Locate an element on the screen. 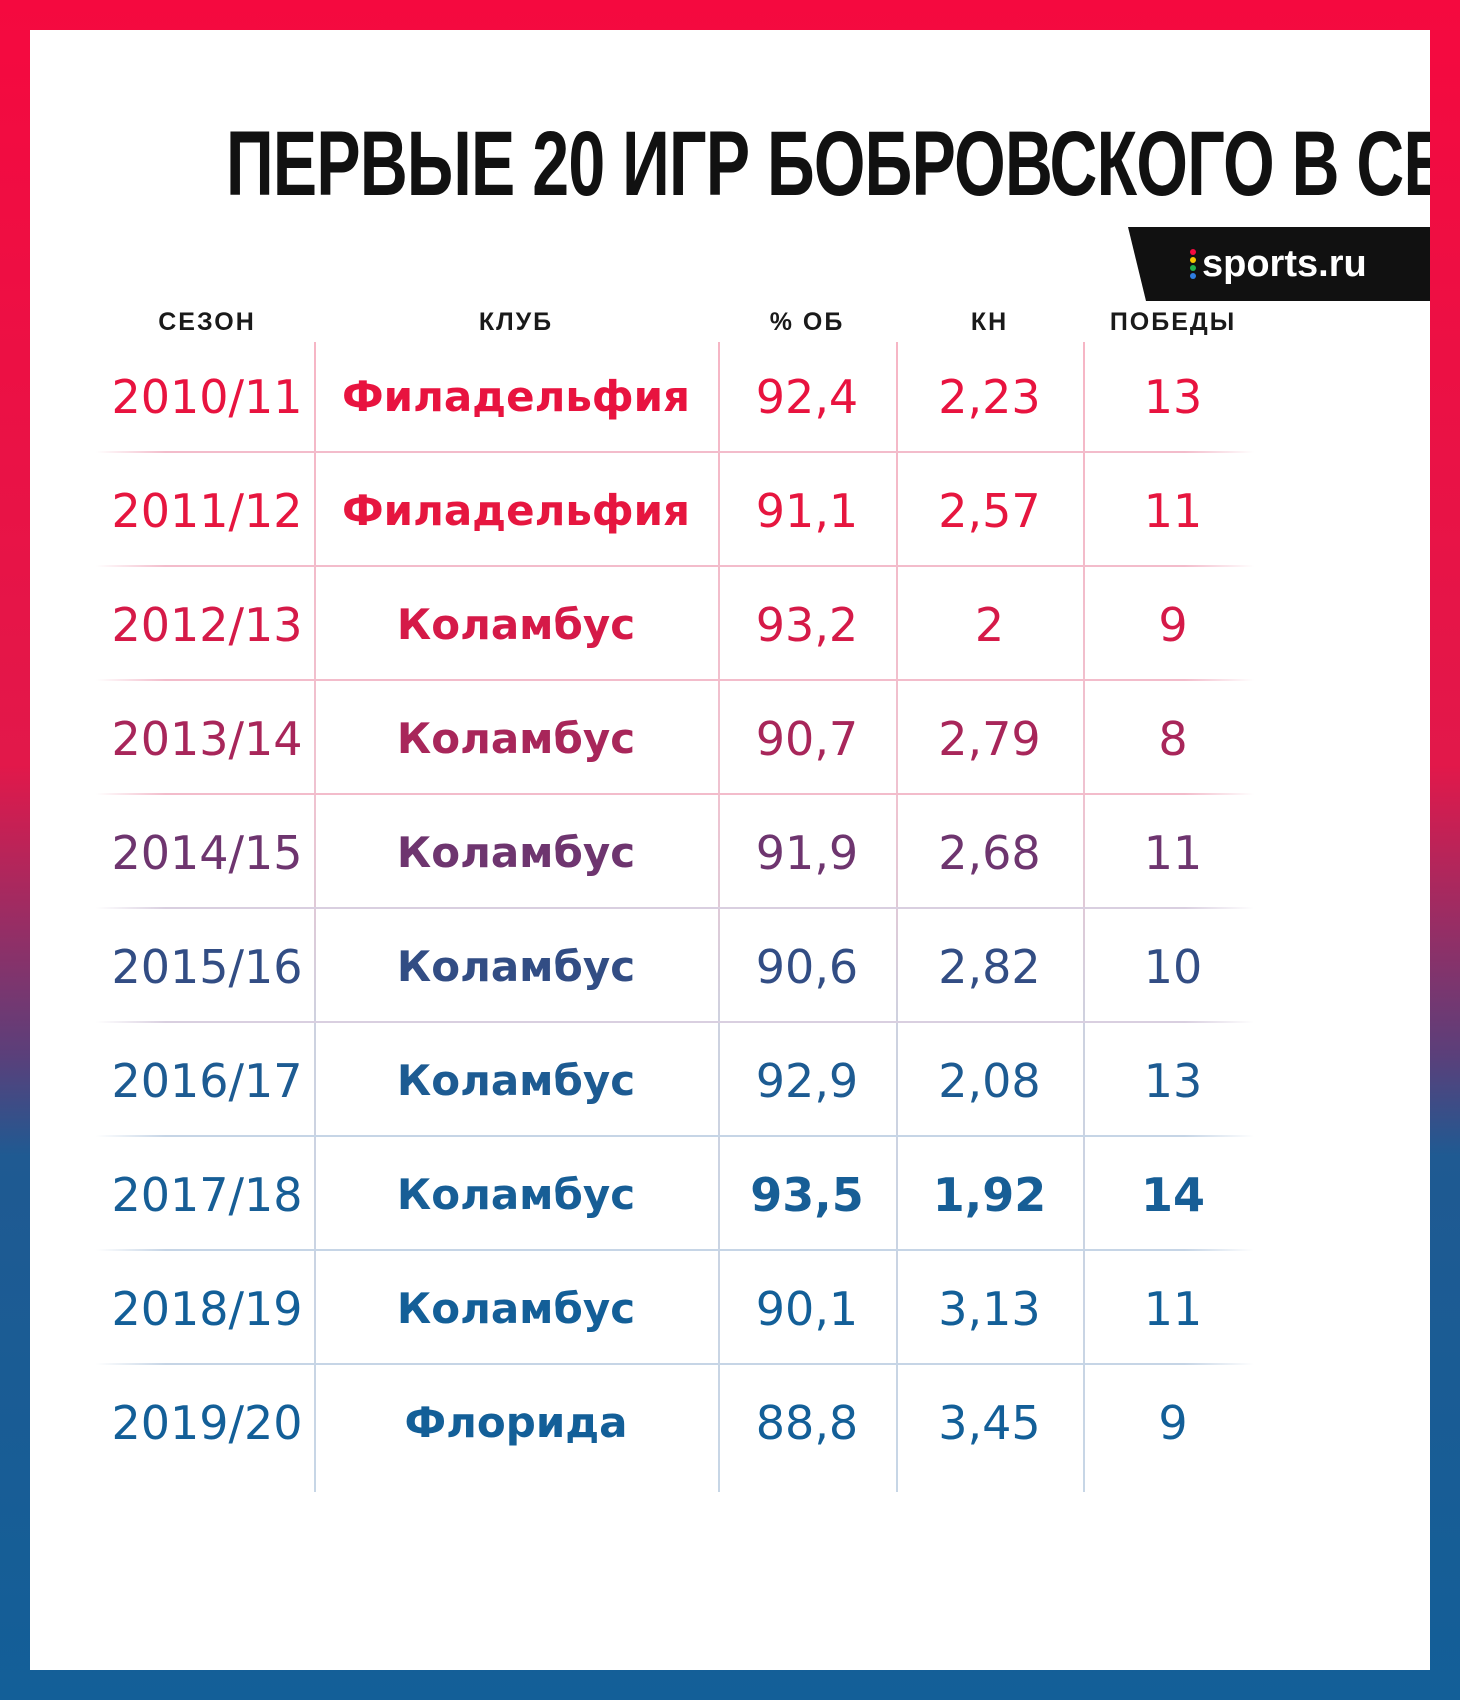  season-cell: 2015/16 is located at coordinates (207, 967).